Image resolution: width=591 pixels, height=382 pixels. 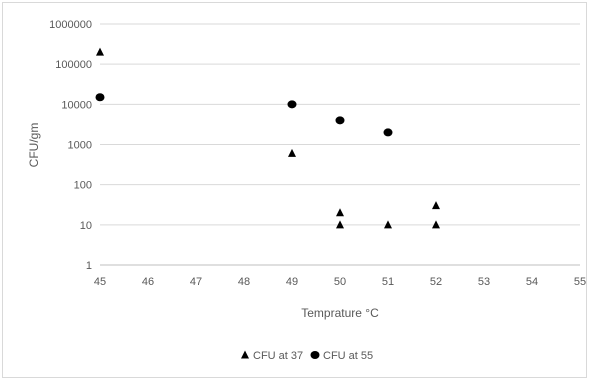 I want to click on x-tick-label: 47, so click(x=196, y=282).